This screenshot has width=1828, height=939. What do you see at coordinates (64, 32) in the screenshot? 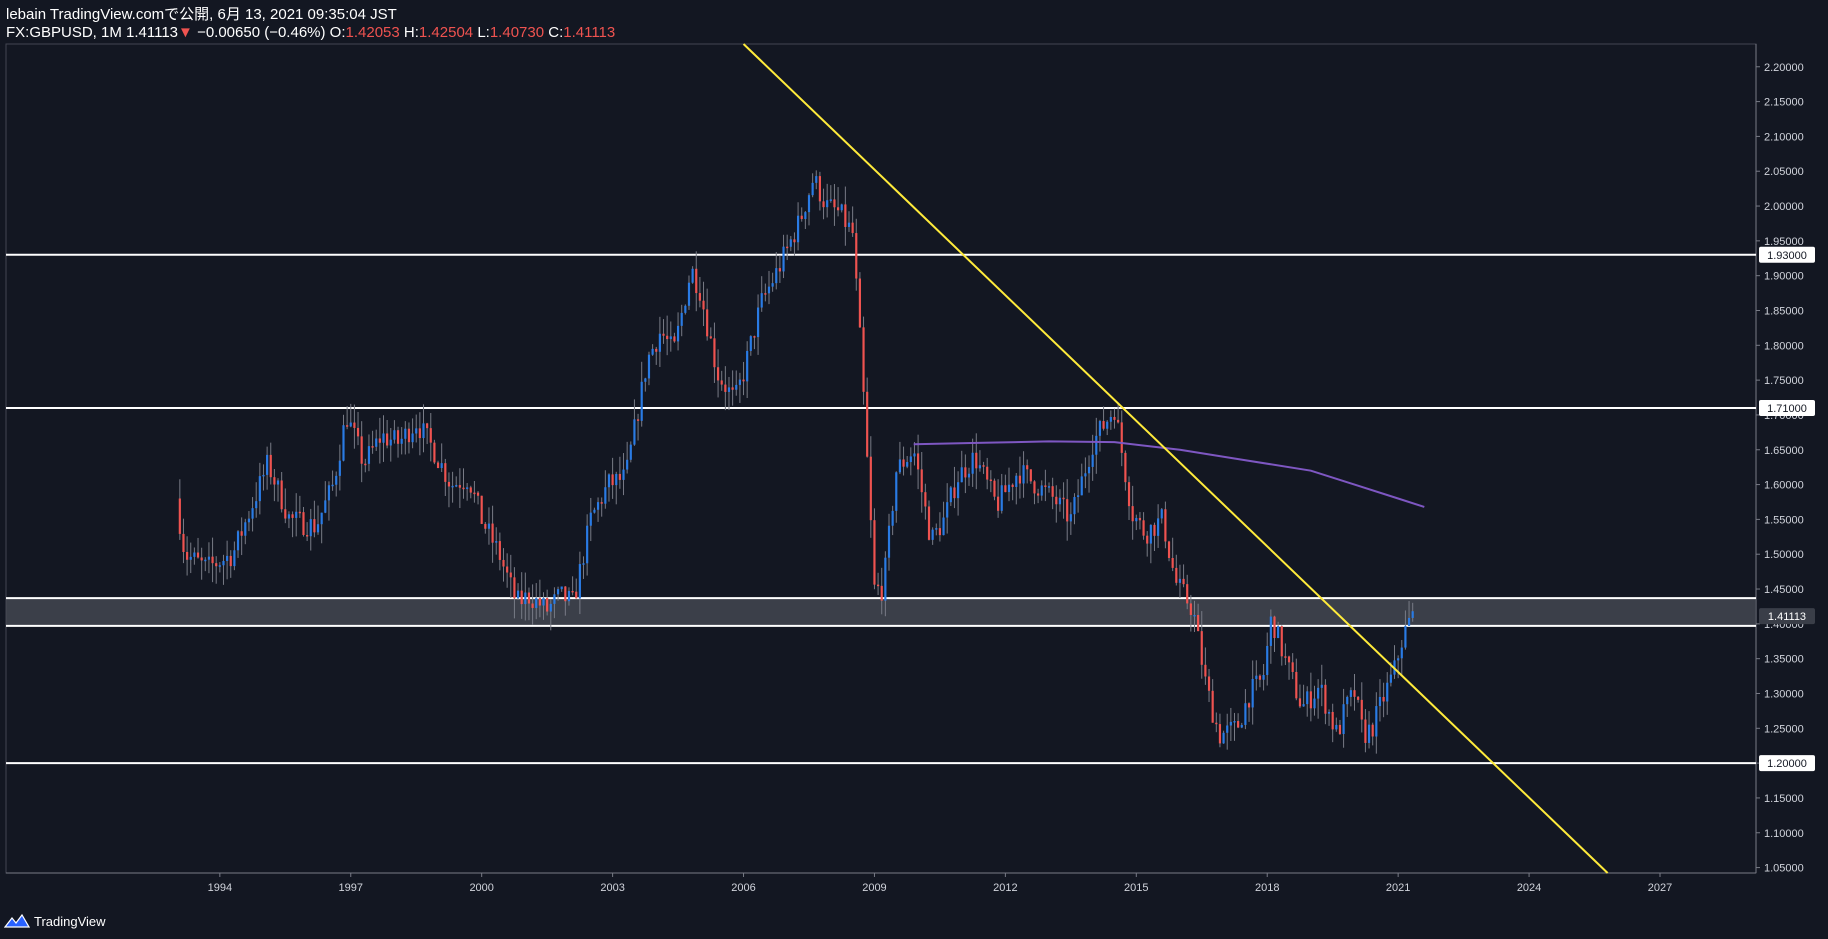
I see `symbol-label: FX:GBPUSD, 1M` at bounding box center [64, 32].